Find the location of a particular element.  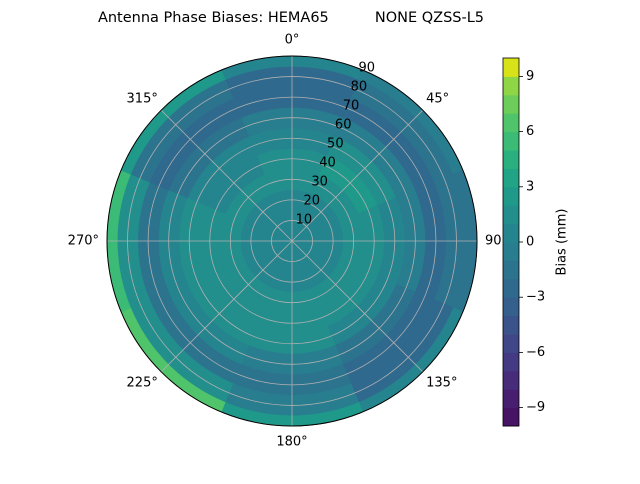

radial-tick-label: 50 is located at coordinates (335, 144).